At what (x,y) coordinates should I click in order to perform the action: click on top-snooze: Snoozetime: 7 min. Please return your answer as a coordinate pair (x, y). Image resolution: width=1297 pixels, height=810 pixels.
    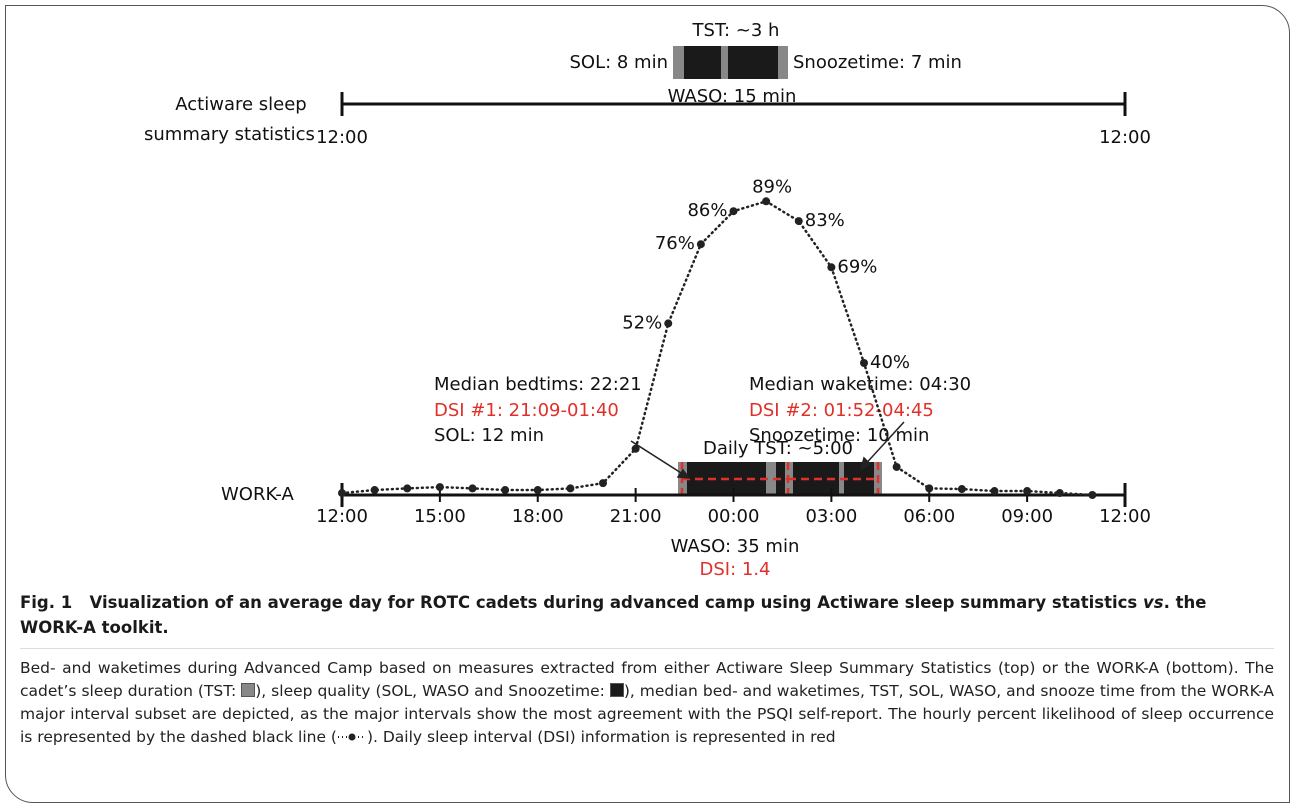
    Looking at the image, I should click on (877, 62).